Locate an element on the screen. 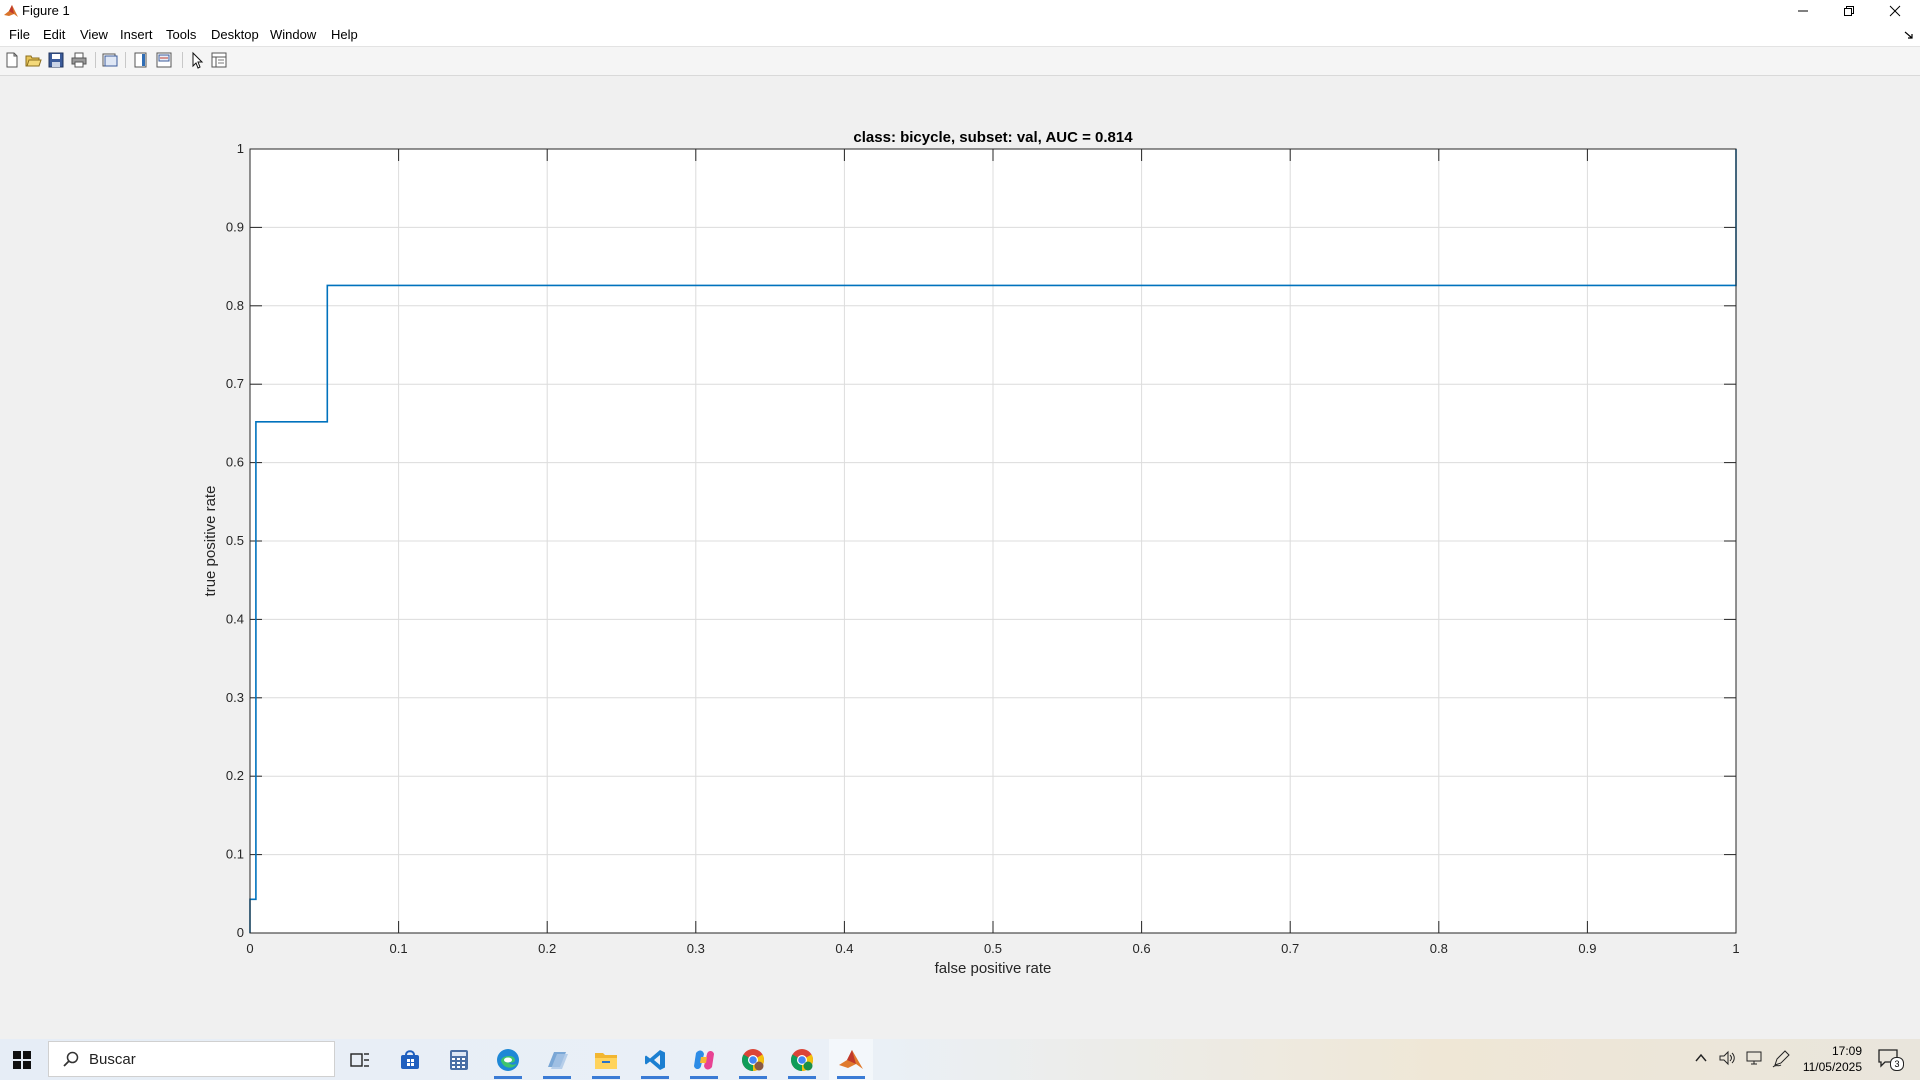 The image size is (1920, 1080). x-tick-label: 0.1 is located at coordinates (399, 948).